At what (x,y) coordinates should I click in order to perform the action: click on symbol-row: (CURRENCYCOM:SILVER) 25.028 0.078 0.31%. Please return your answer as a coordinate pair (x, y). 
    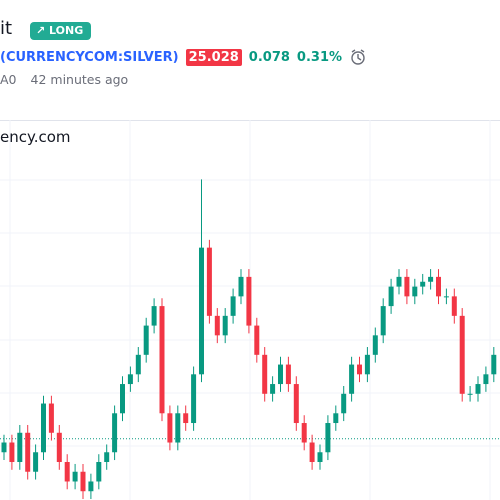
    Looking at the image, I should click on (184, 57).